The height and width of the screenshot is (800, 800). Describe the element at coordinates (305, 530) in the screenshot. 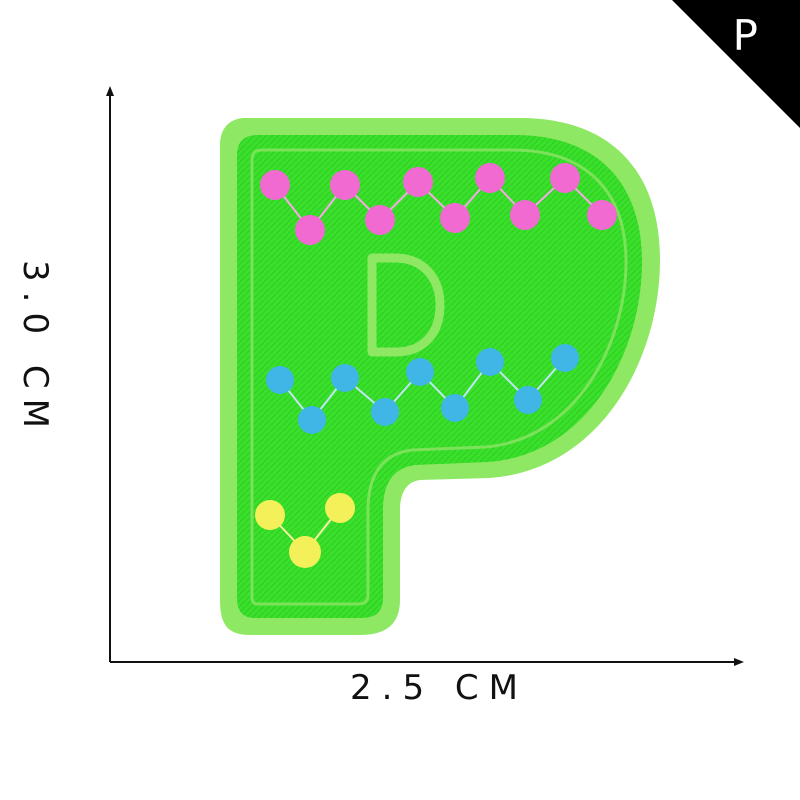

I see `yellow-dots` at that location.